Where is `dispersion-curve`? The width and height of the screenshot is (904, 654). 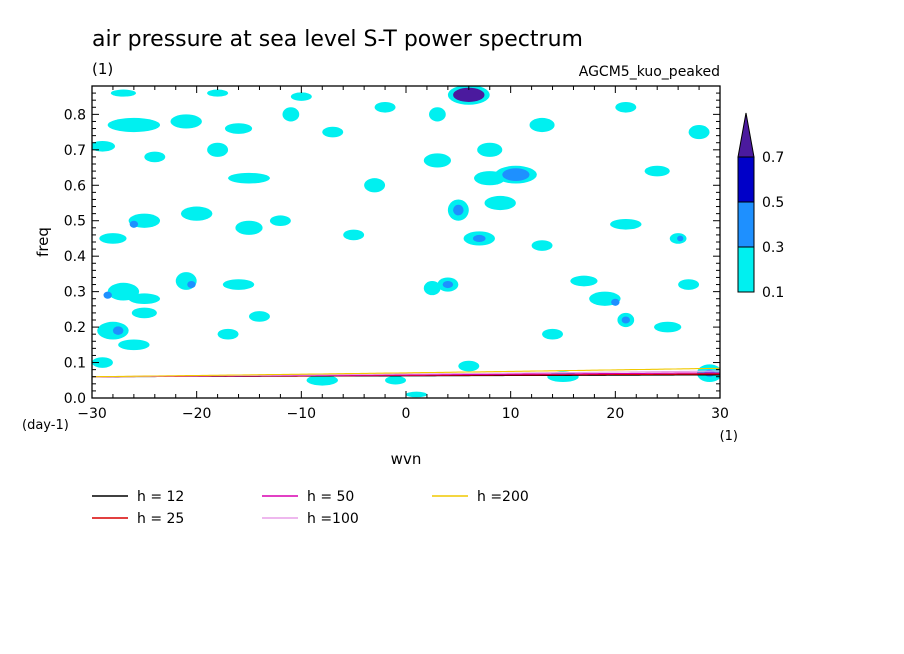
dispersion-curve is located at coordinates (406, 372).